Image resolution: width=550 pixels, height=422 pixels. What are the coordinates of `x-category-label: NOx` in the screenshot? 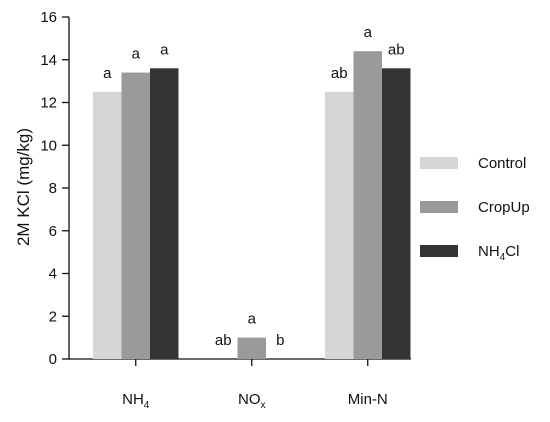 It's located at (252, 401).